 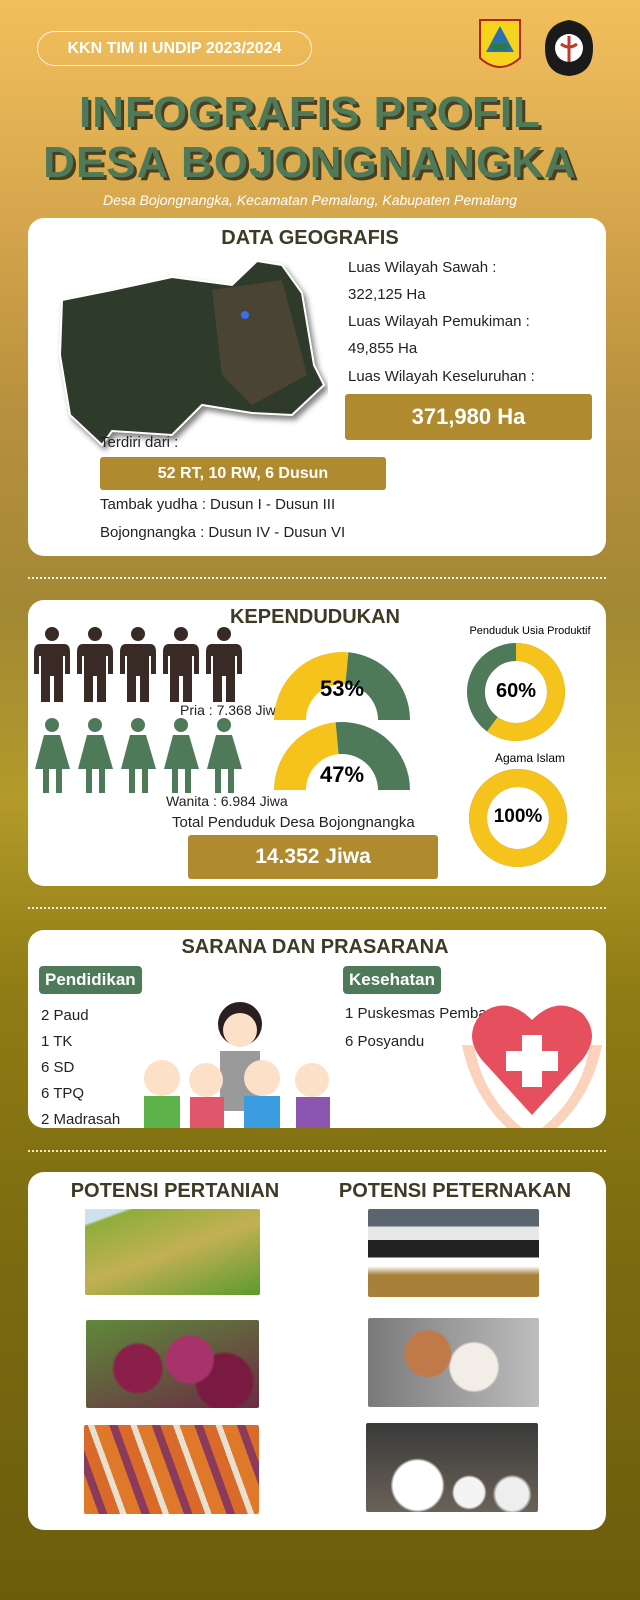 I want to click on list-item: 6 TPQ, so click(x=63, y=1093).